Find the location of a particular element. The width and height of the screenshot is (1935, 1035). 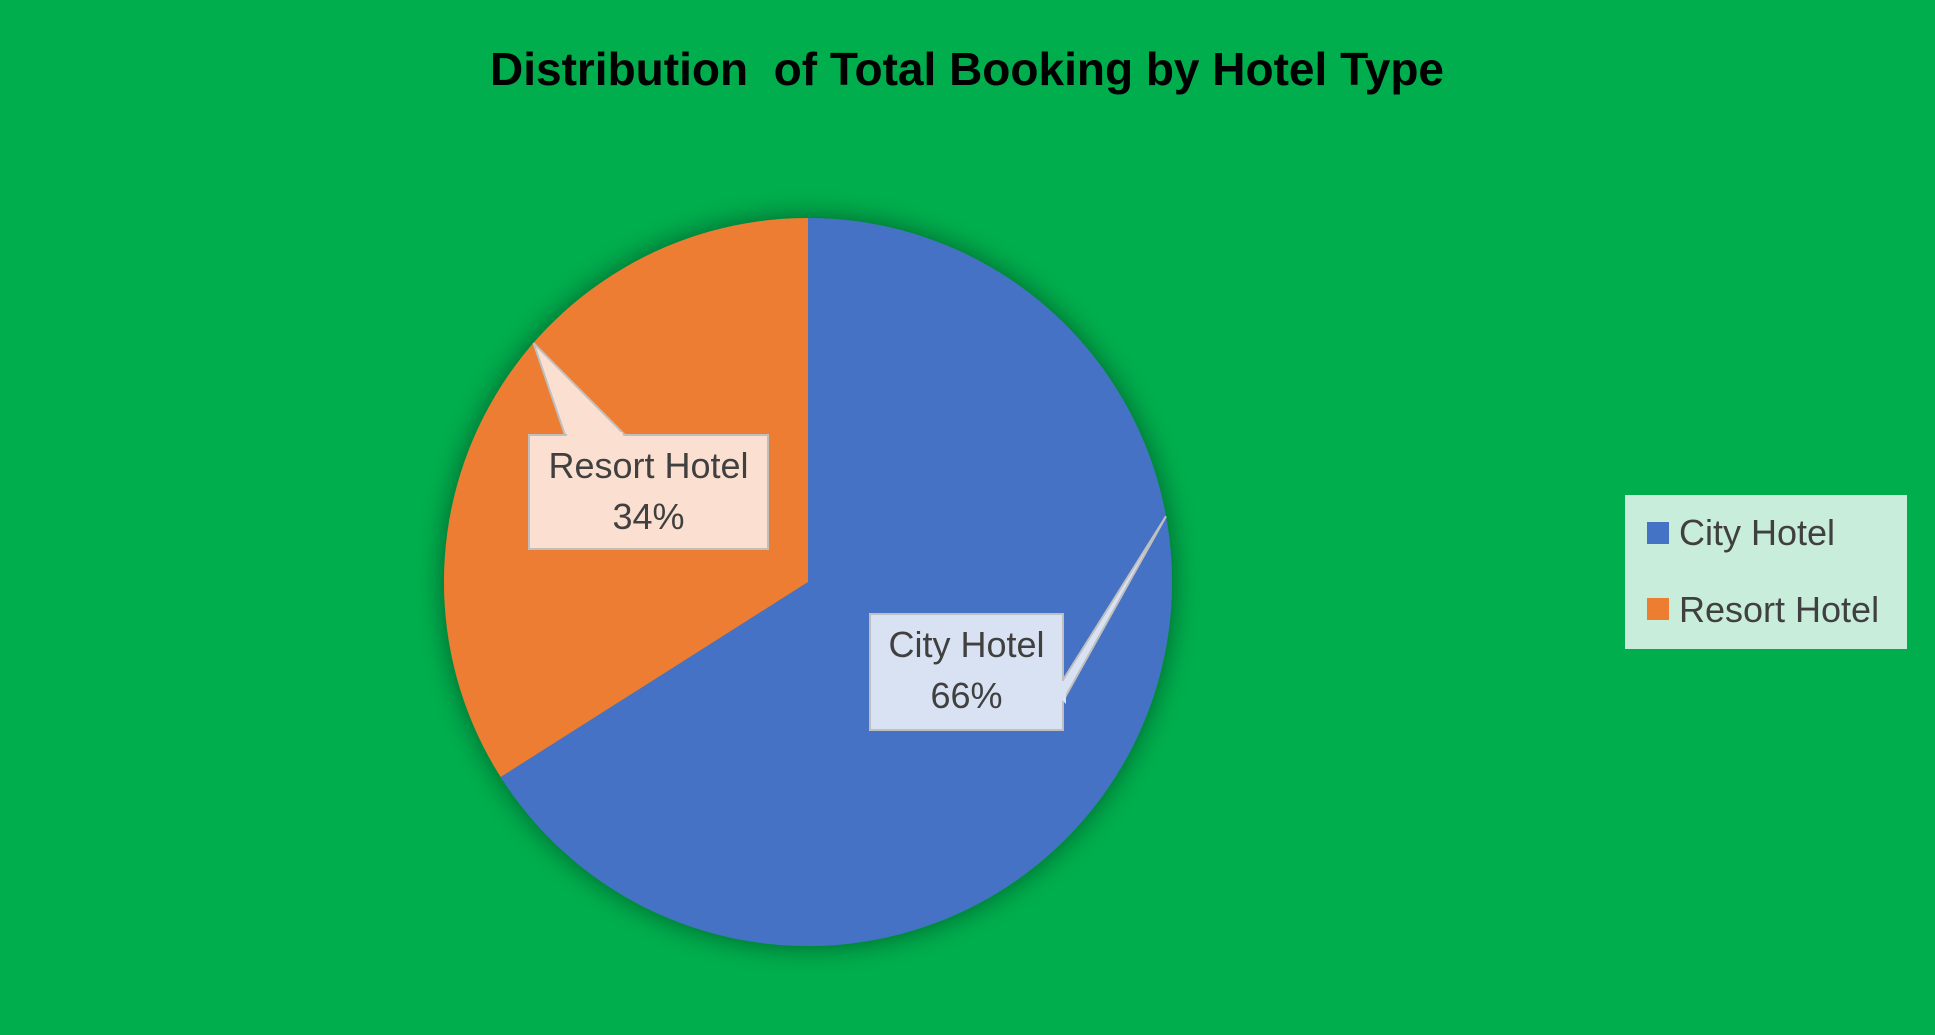

data-label-callouts: City Hotel 66% Resort Hotel 34% is located at coordinates (847, 536).